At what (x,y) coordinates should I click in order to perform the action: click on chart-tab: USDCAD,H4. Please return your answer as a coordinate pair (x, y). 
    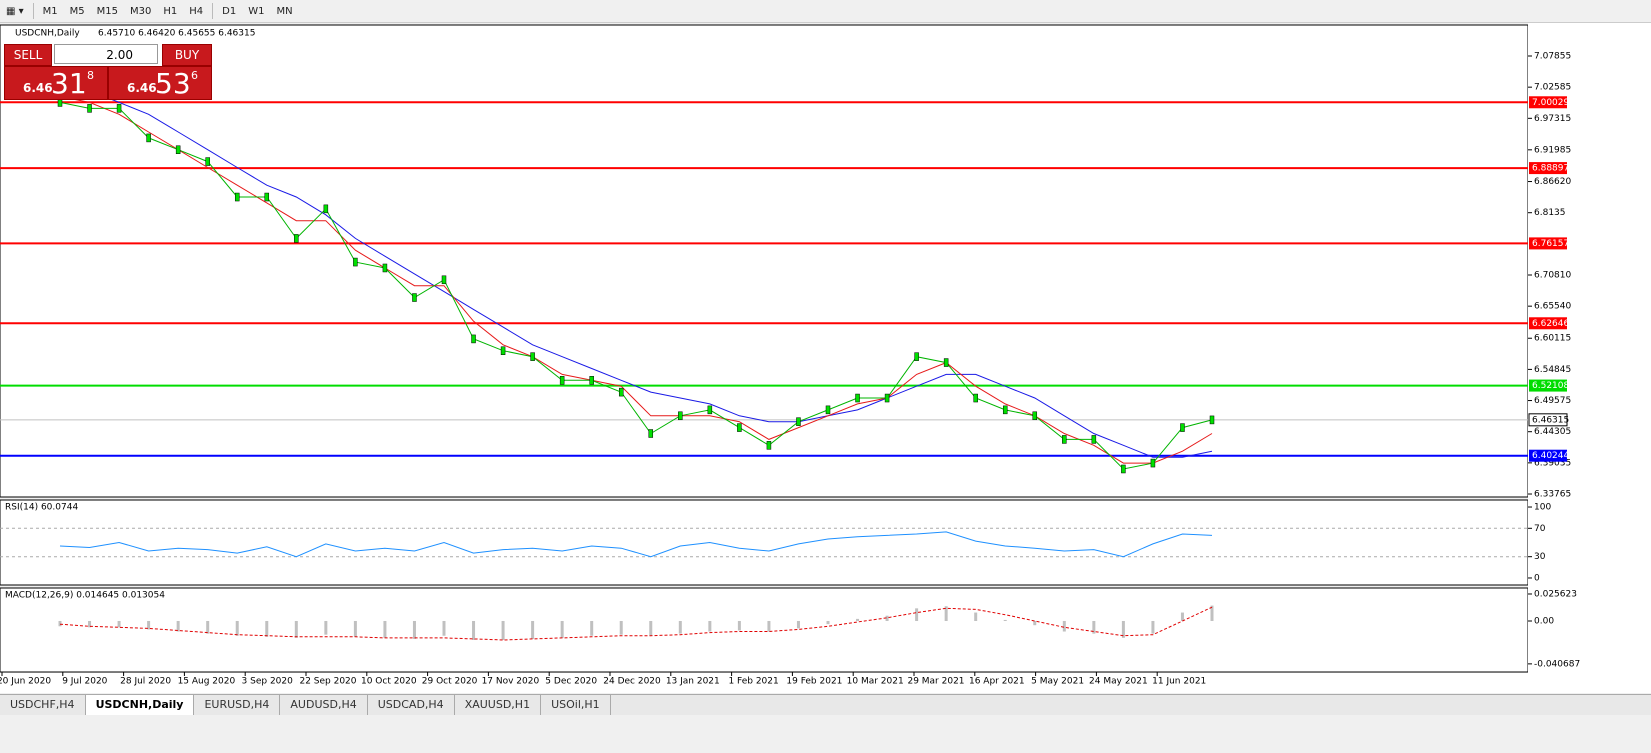
    Looking at the image, I should click on (411, 705).